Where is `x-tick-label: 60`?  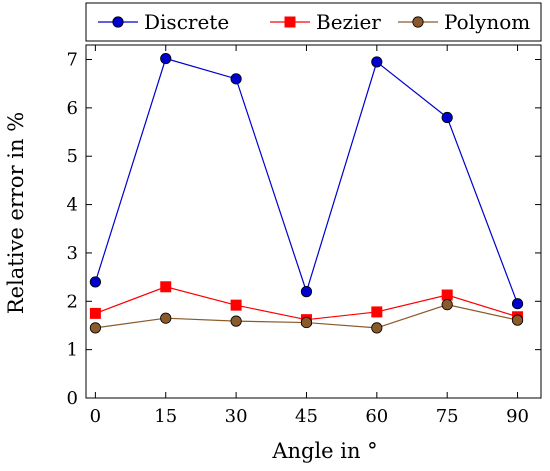
x-tick-label: 60 is located at coordinates (376, 416).